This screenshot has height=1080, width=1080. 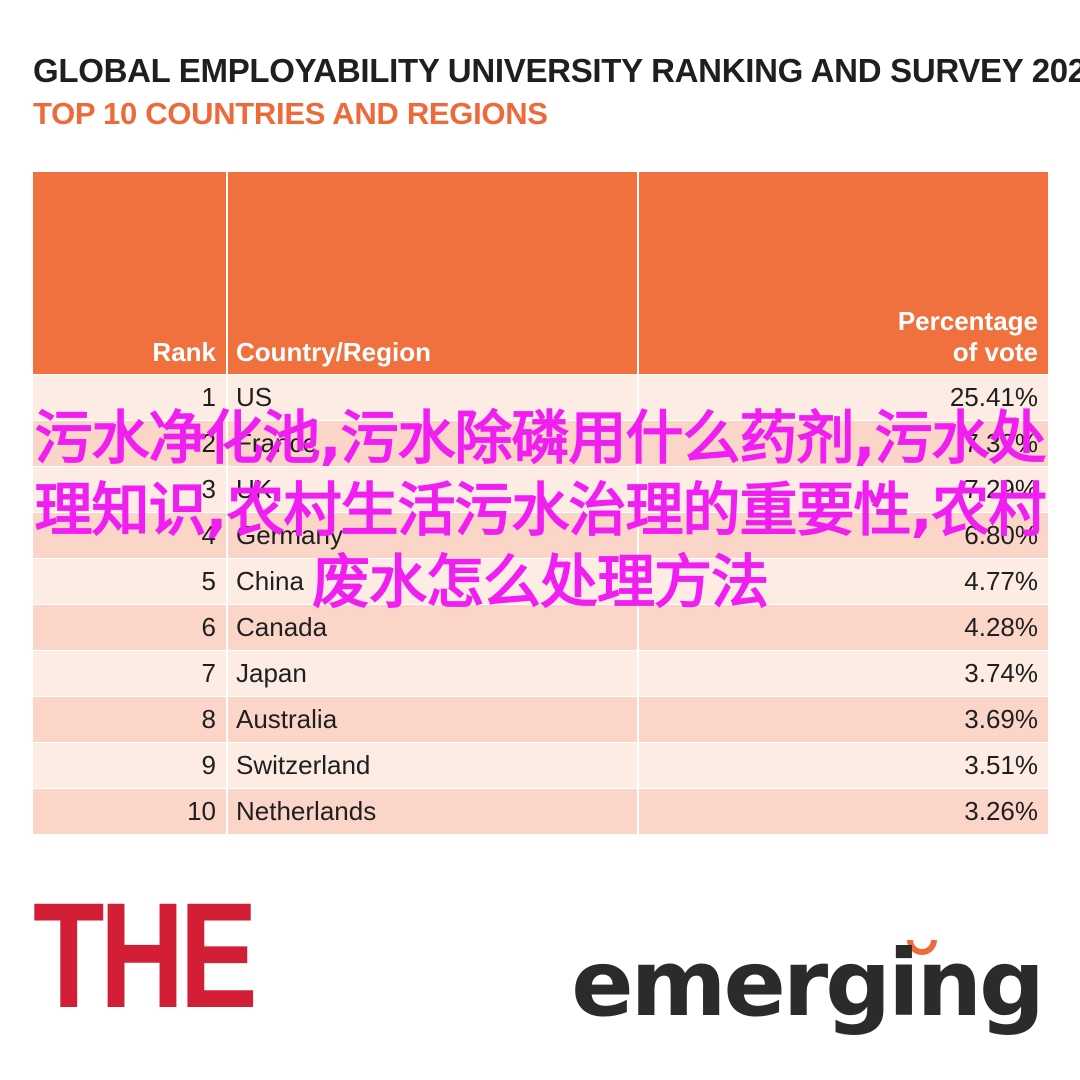 I want to click on rank-cell: 5, so click(x=130, y=581).